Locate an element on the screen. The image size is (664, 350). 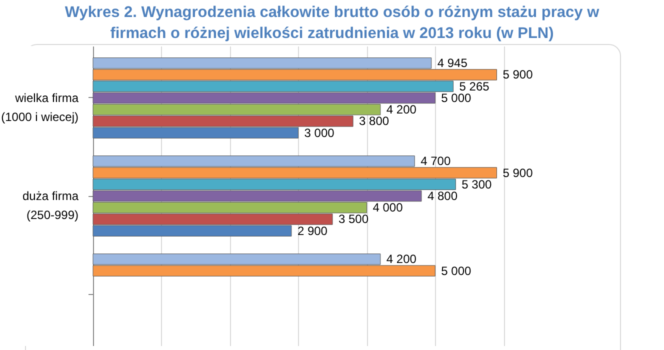
y-tick-label: duża firma (250-999) is located at coordinates (50, 205).